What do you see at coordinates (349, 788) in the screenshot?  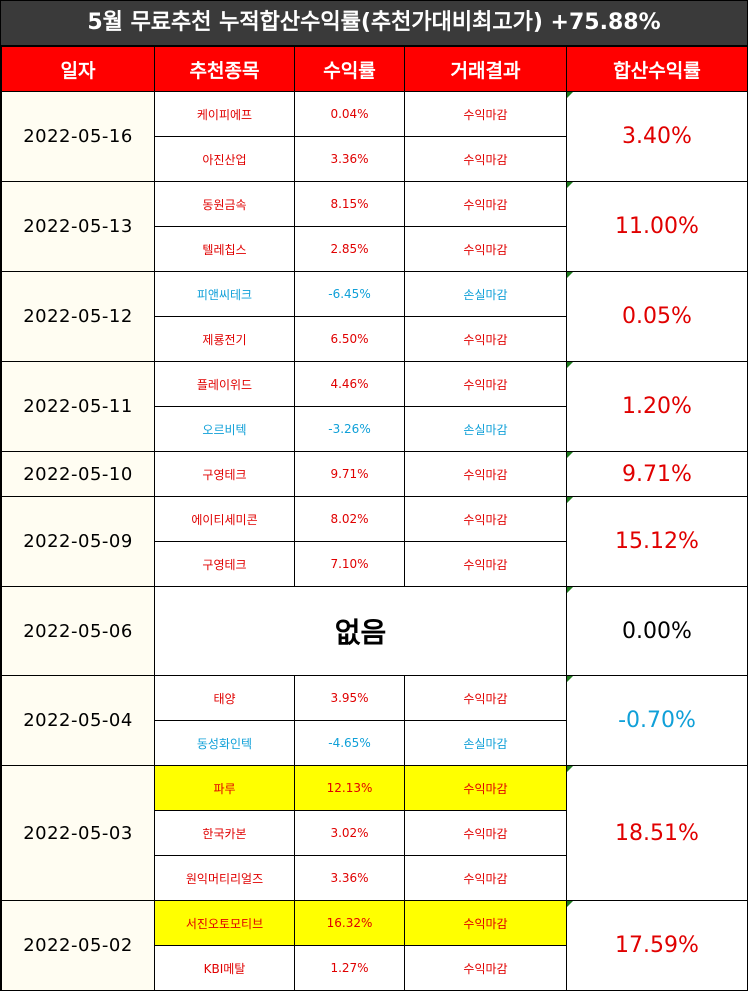 I see `return-cell: 12.13%` at bounding box center [349, 788].